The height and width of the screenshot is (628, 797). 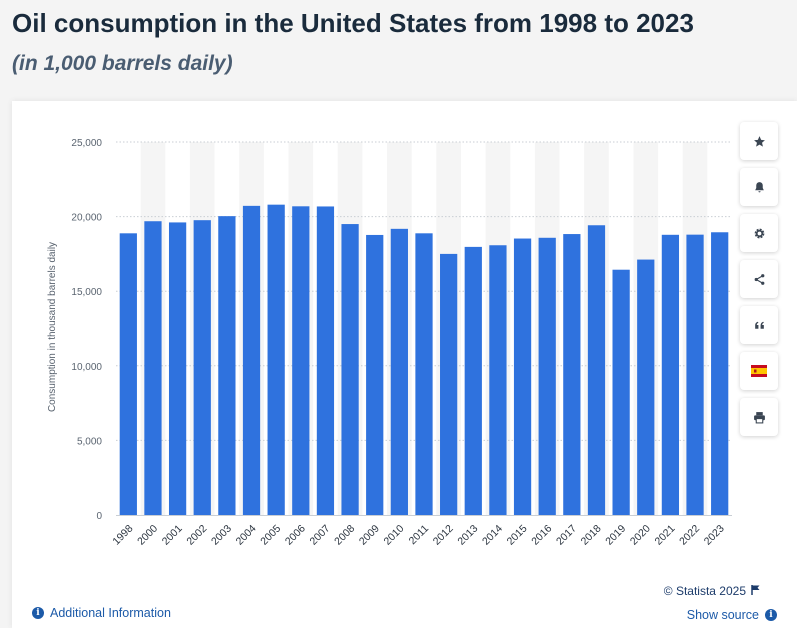 I want to click on x-tick-label: 2000, so click(x=147, y=535).